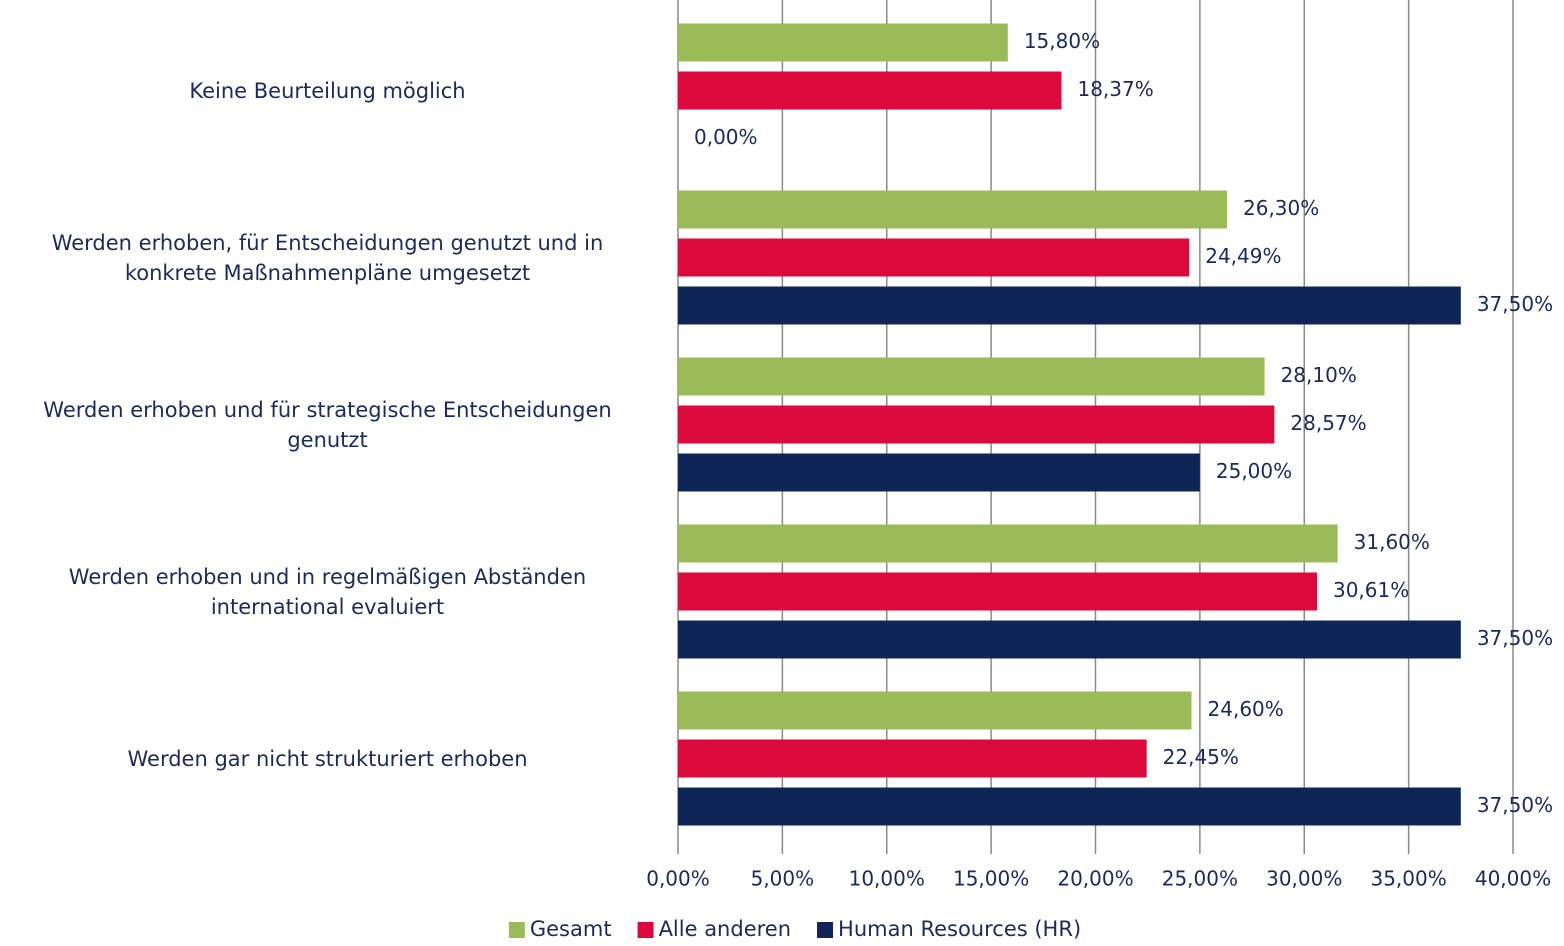 The image size is (1564, 946). What do you see at coordinates (887, 879) in the screenshot?
I see `x-tick-label: 10,00%` at bounding box center [887, 879].